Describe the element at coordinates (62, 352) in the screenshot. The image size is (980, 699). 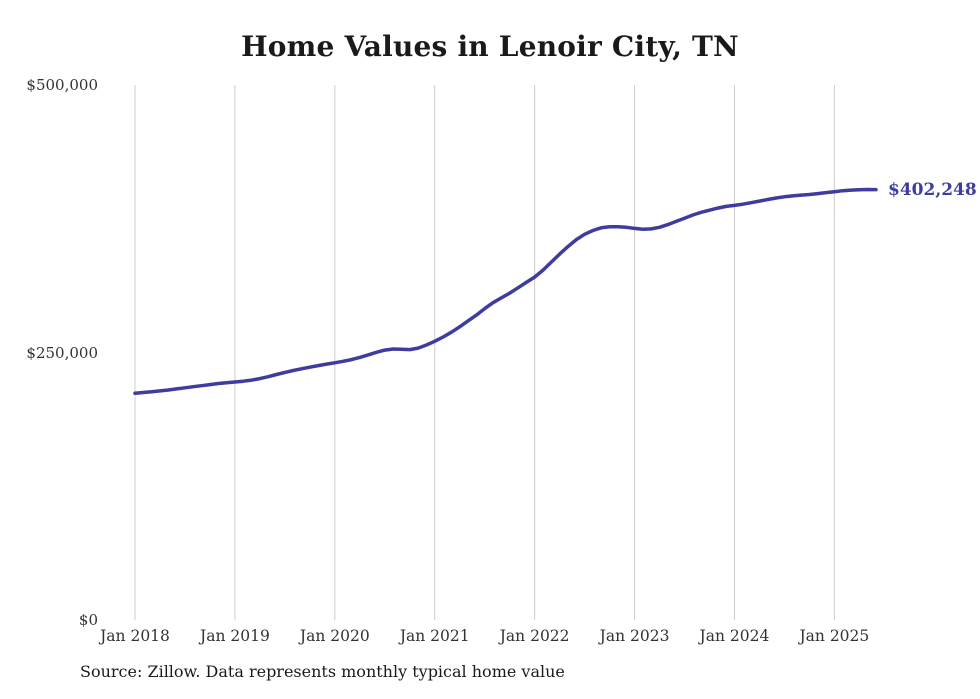
I see `y-tick-label-1: $250,000` at that location.